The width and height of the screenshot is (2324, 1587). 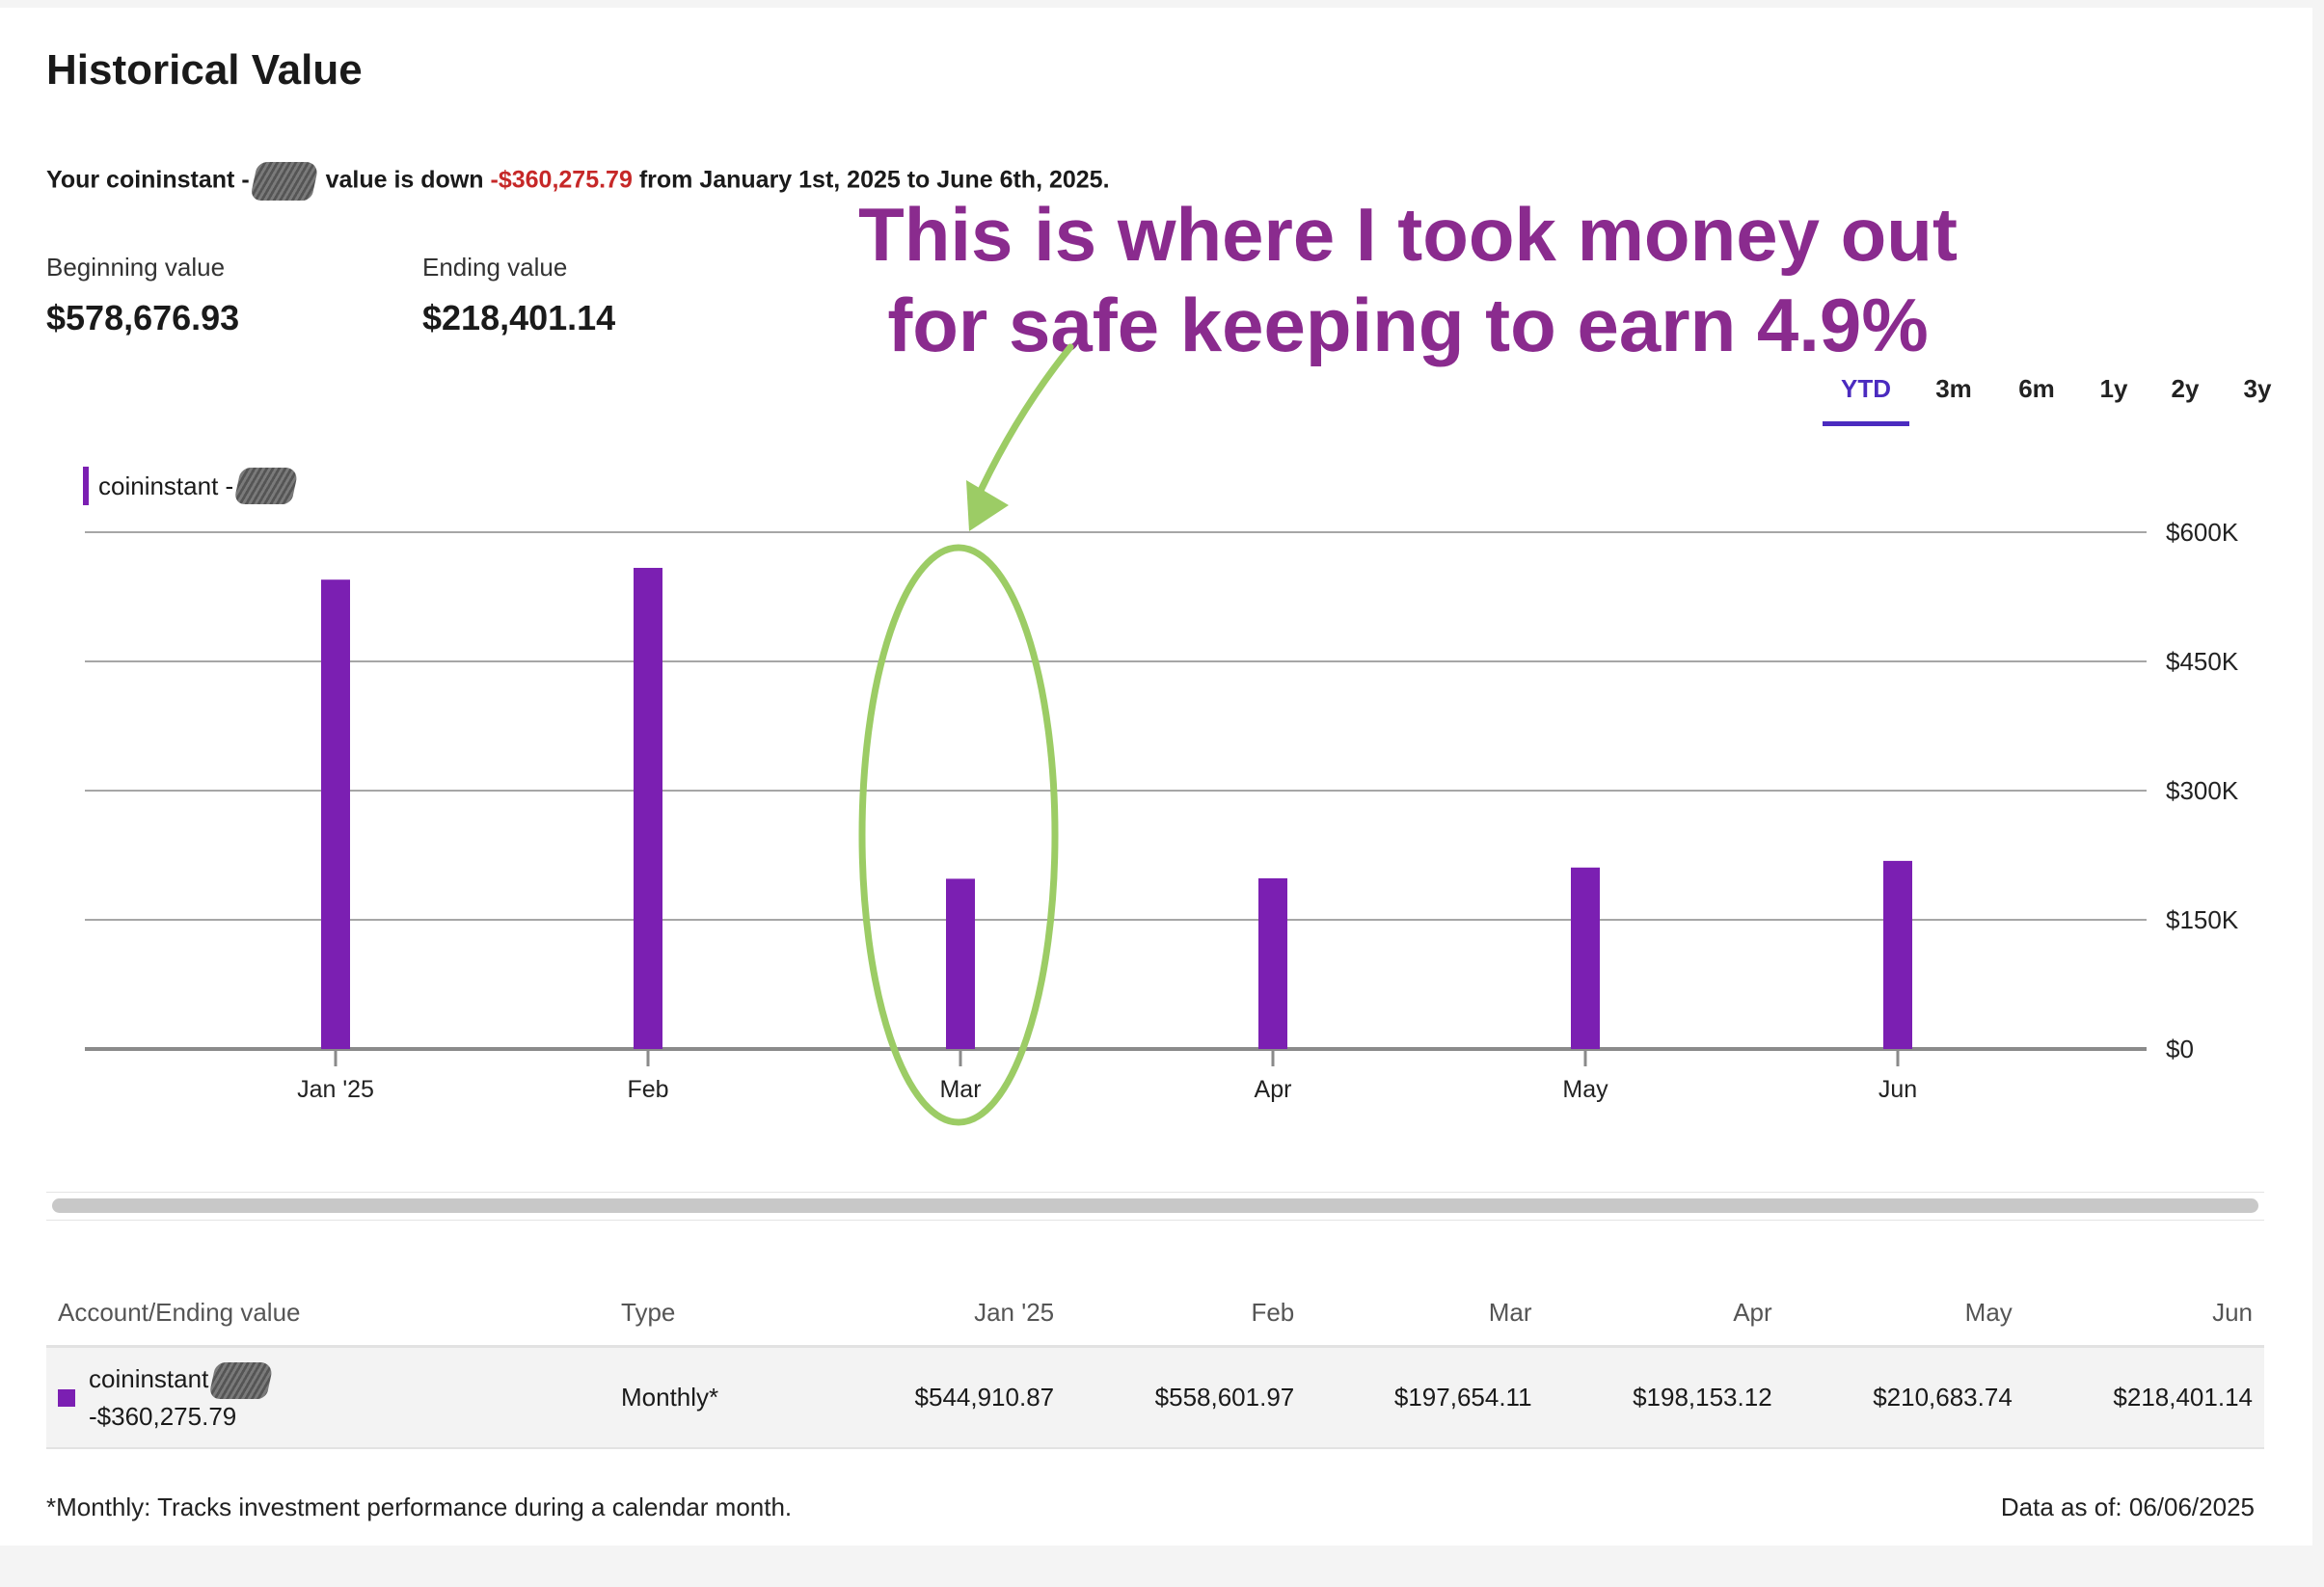 I want to click on value-cell-apr: $198,153.12, so click(x=1663, y=1398).